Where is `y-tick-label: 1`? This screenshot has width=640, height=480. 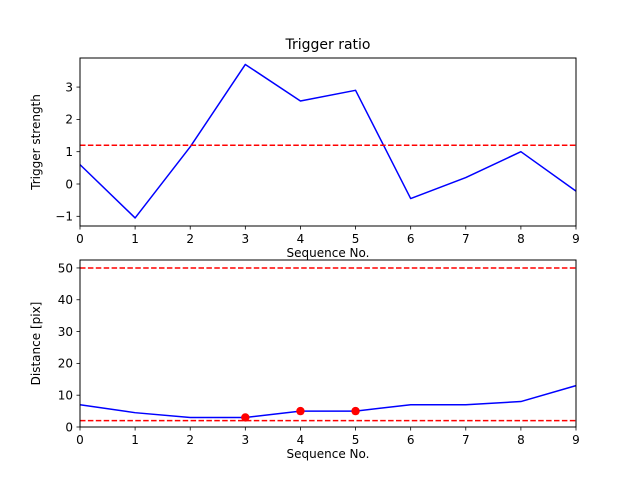 y-tick-label: 1 is located at coordinates (69, 152).